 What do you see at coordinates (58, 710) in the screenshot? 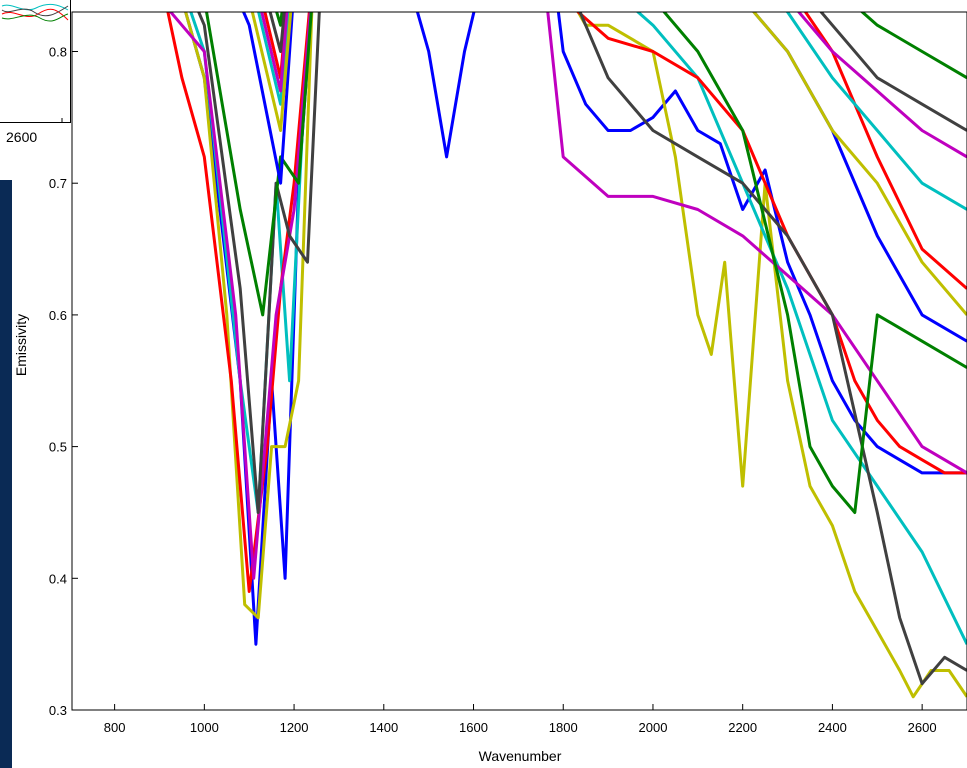
I see `y-tick-label: 0.3` at bounding box center [58, 710].